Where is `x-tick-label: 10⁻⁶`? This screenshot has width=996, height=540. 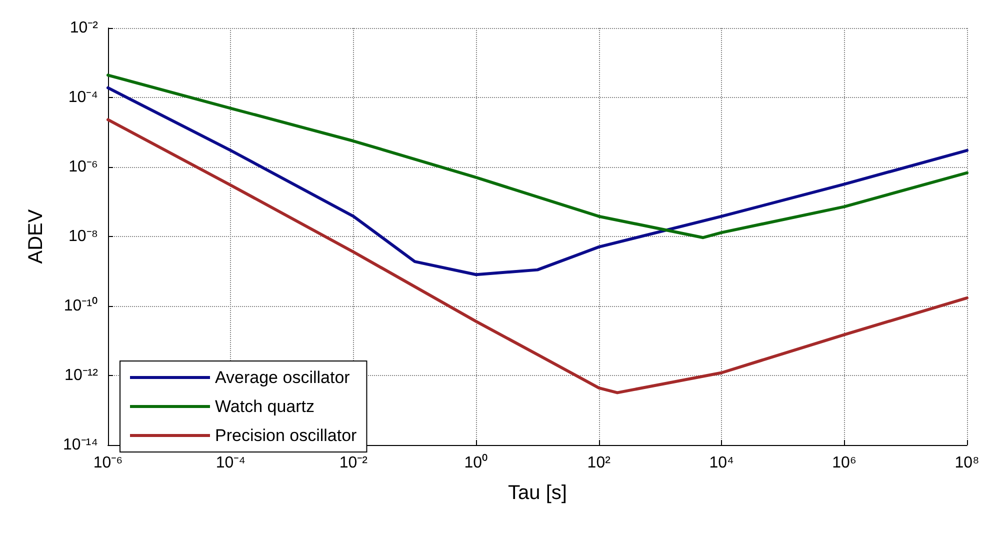 x-tick-label: 10⁻⁶ is located at coordinates (108, 463).